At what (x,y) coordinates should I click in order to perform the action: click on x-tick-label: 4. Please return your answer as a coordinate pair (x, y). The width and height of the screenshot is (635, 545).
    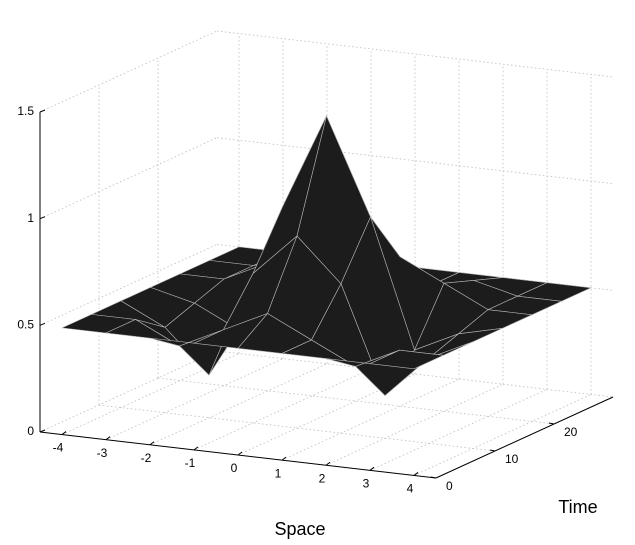
    Looking at the image, I should click on (410, 489).